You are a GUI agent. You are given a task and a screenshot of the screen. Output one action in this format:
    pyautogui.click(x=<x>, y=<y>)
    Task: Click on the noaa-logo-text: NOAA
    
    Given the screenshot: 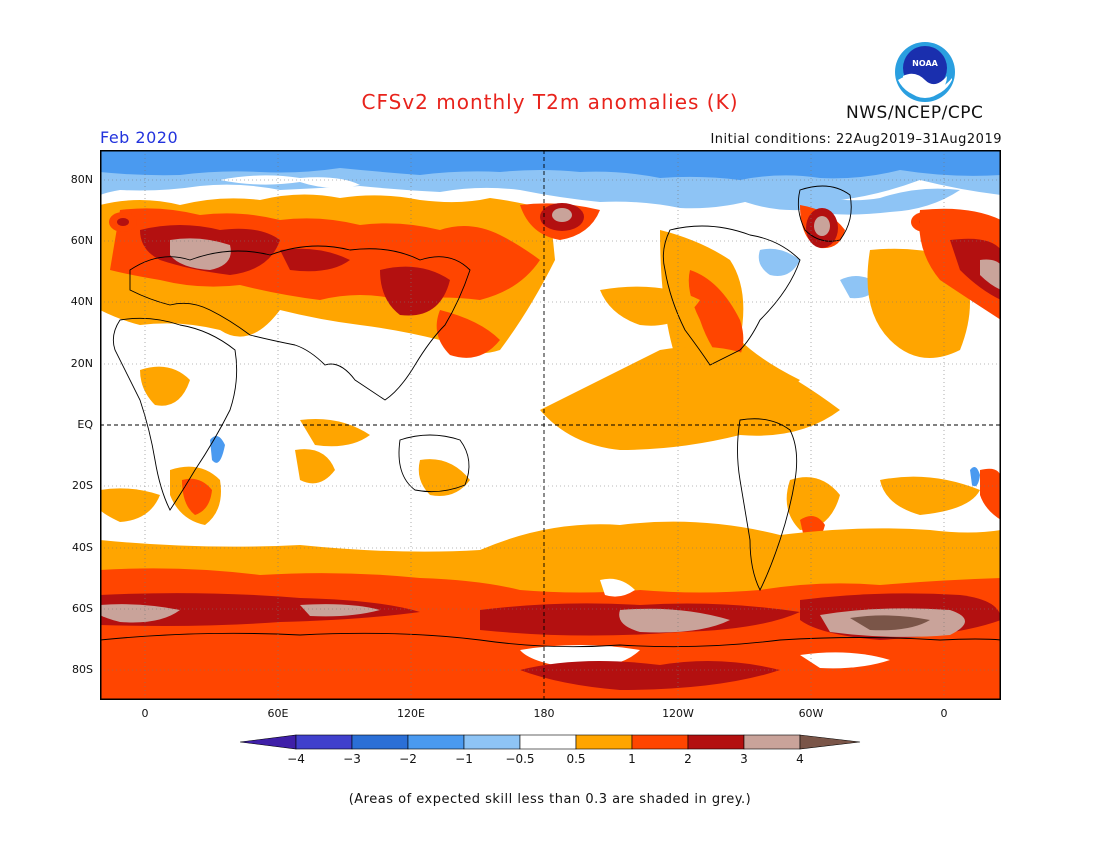 What is the action you would take?
    pyautogui.click(x=925, y=63)
    